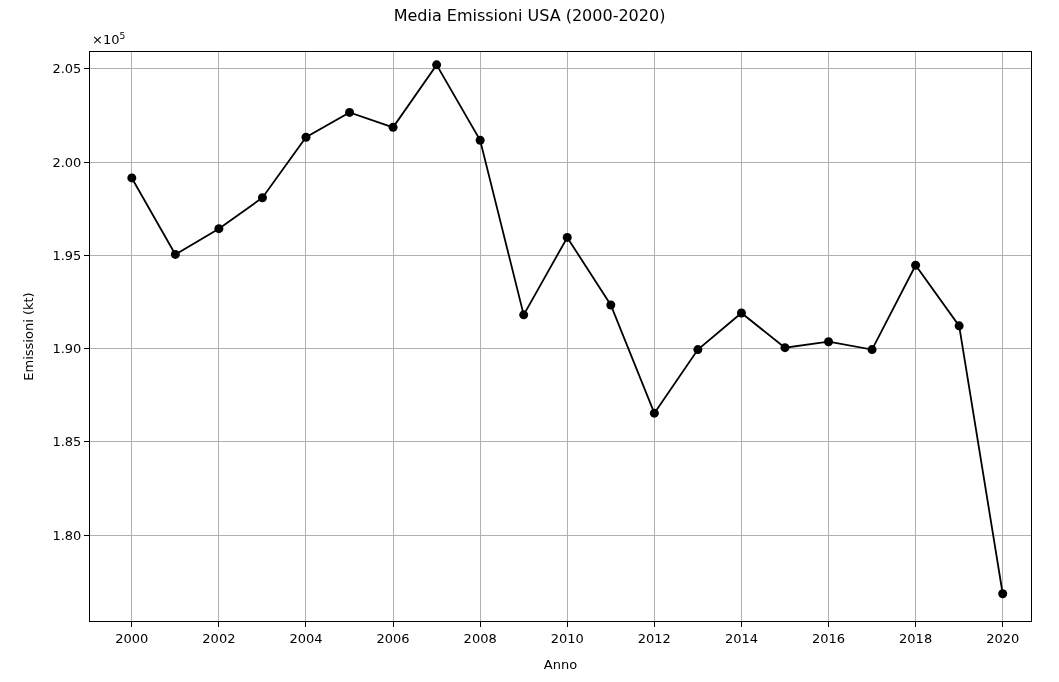  I want to click on x-tick-label: 2020, so click(1003, 638).